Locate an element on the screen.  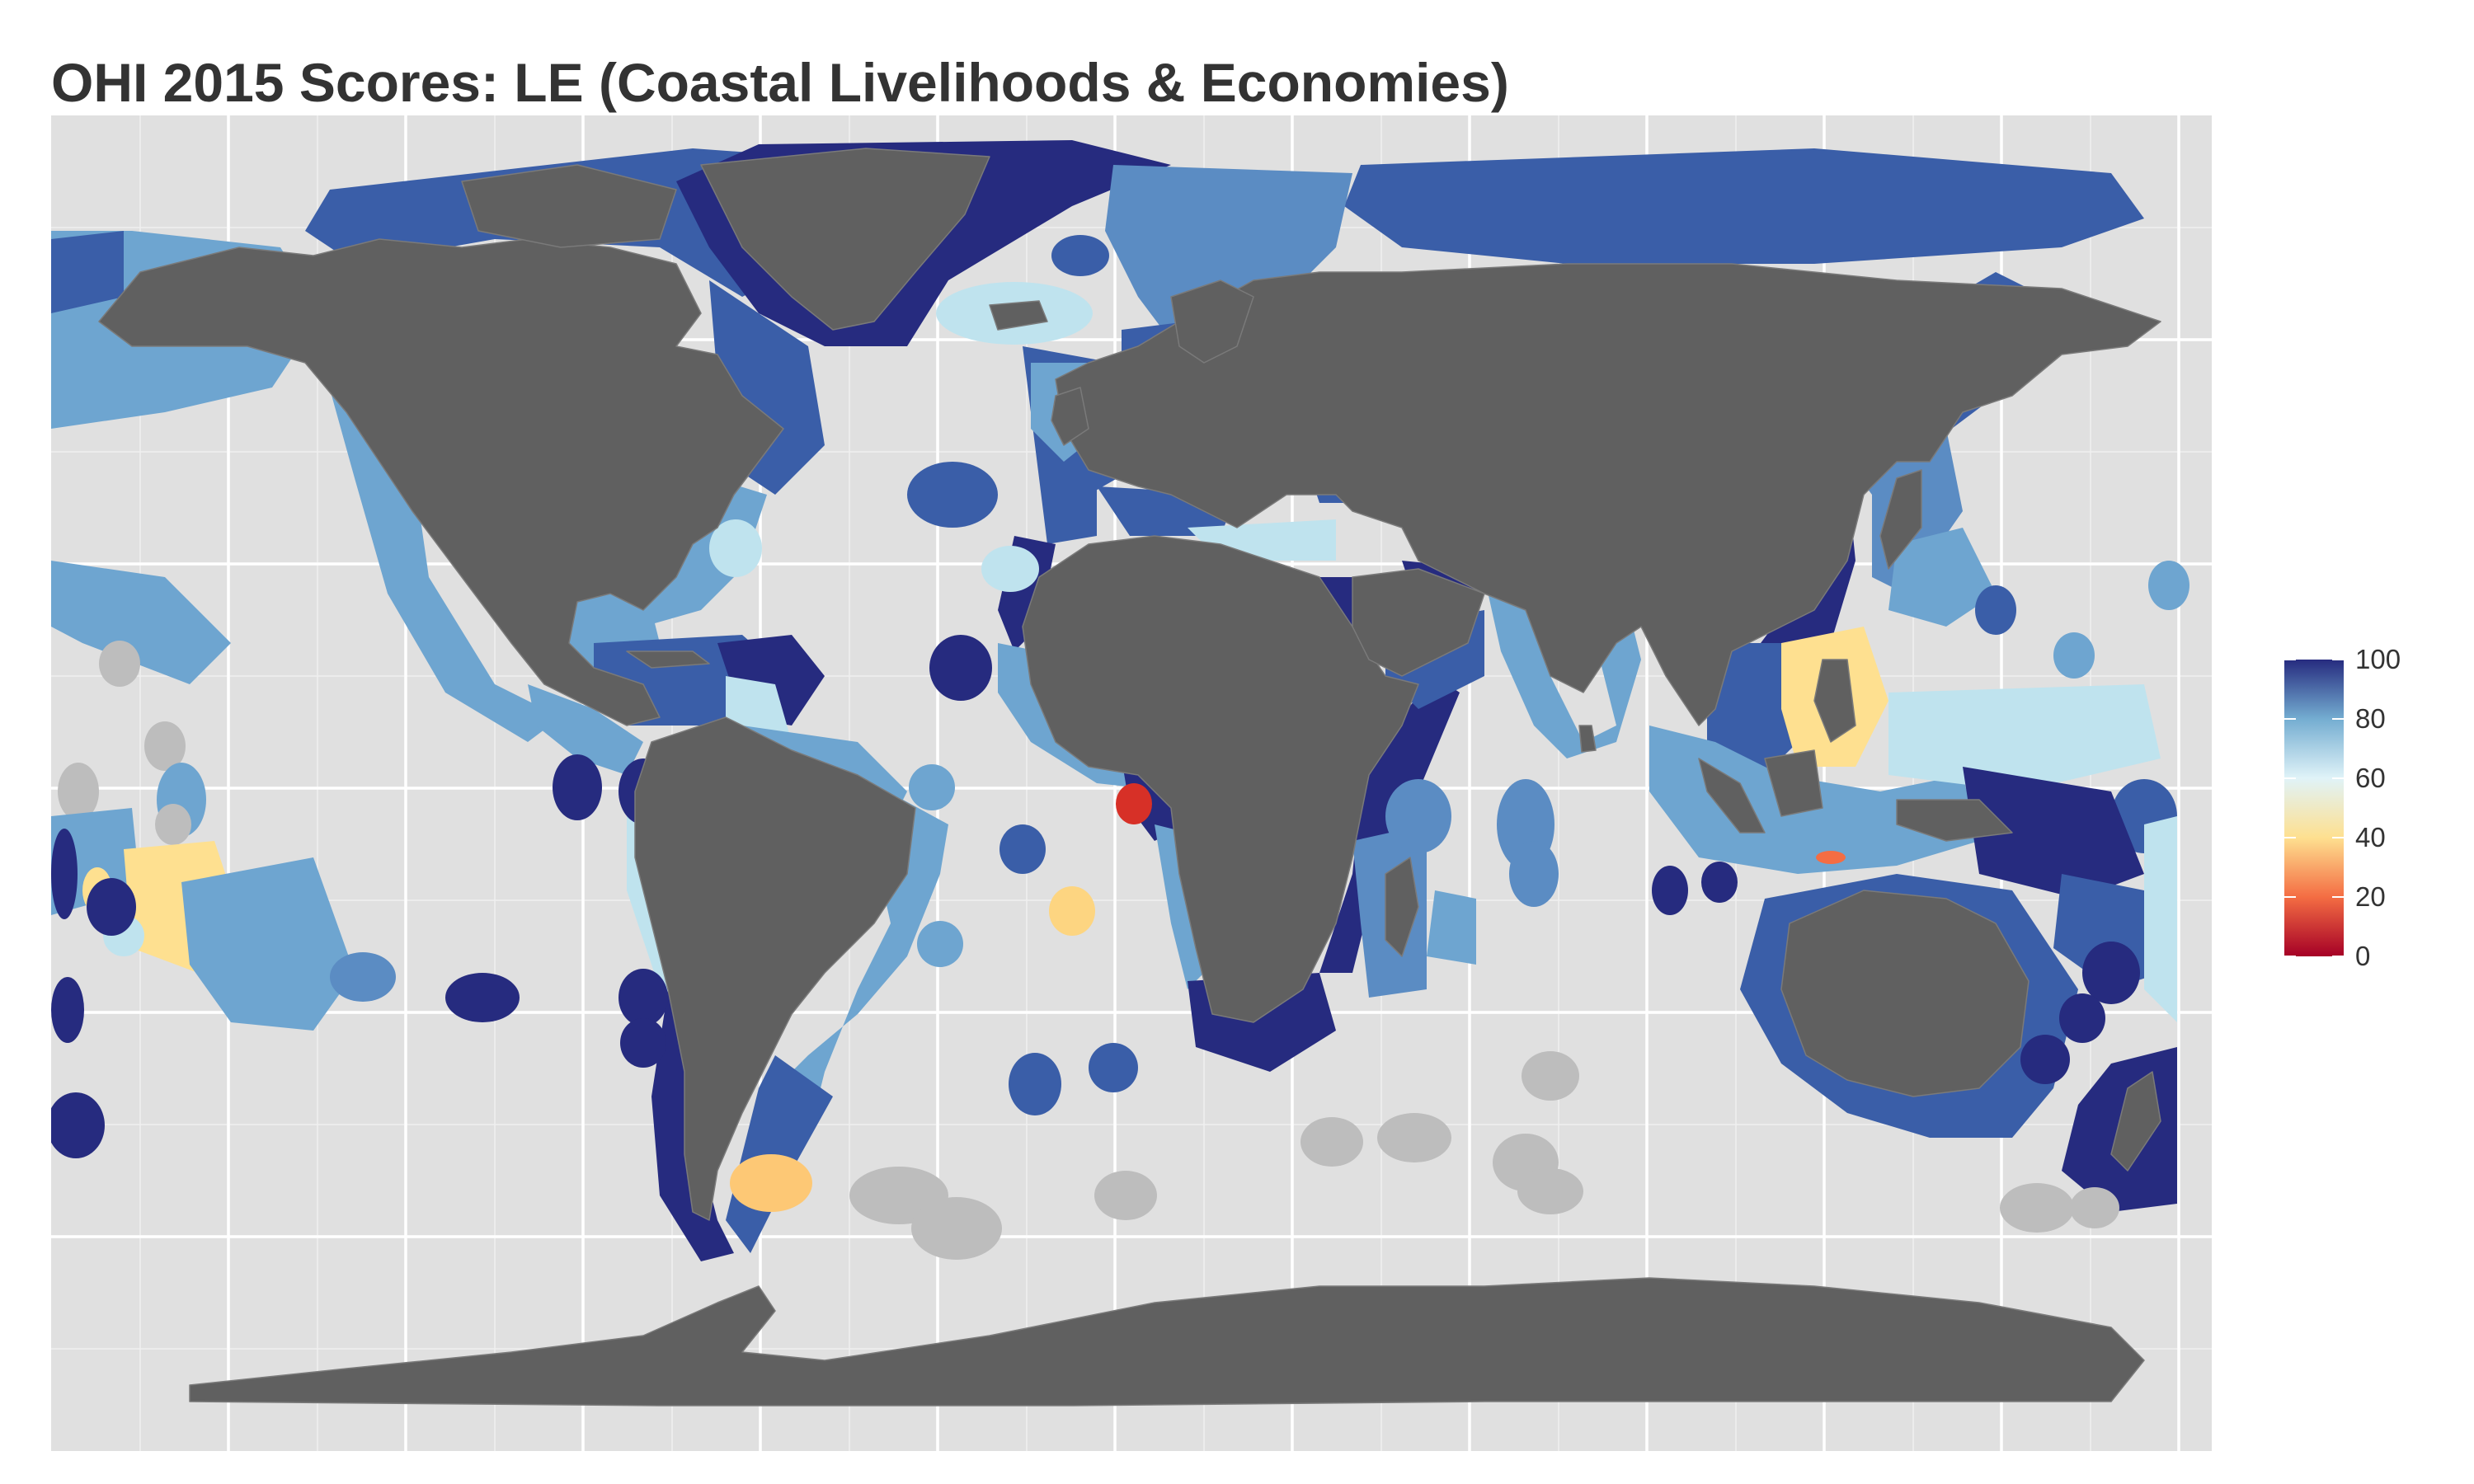
eez-tristan is located at coordinates (1035, 1084).